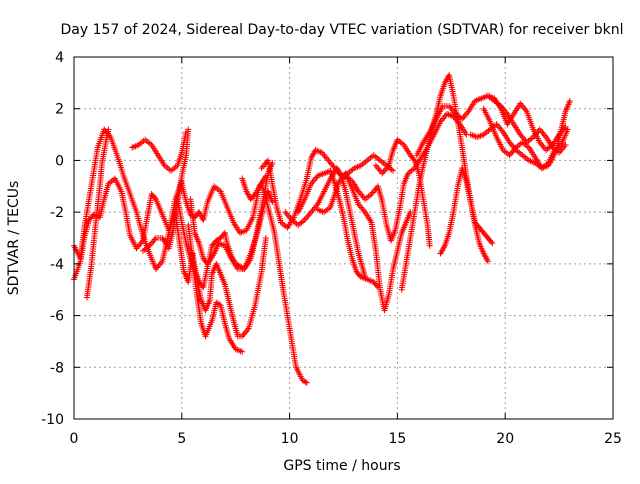  What do you see at coordinates (57, 265) in the screenshot?
I see `y-tick-label: -4` at bounding box center [57, 265].